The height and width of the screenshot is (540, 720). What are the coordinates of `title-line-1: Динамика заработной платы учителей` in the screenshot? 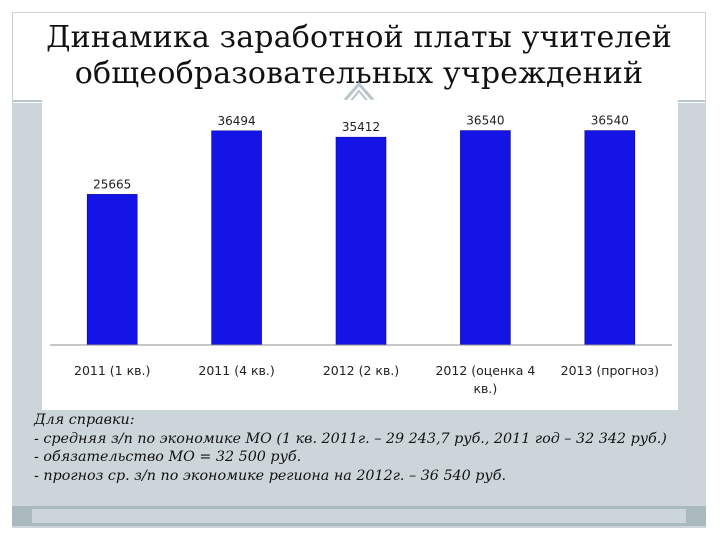 It's located at (359, 37).